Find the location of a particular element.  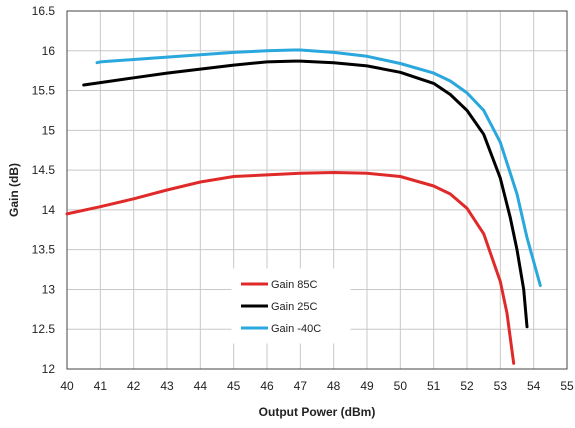

y-tick-label: 12.5 is located at coordinates (44, 329).